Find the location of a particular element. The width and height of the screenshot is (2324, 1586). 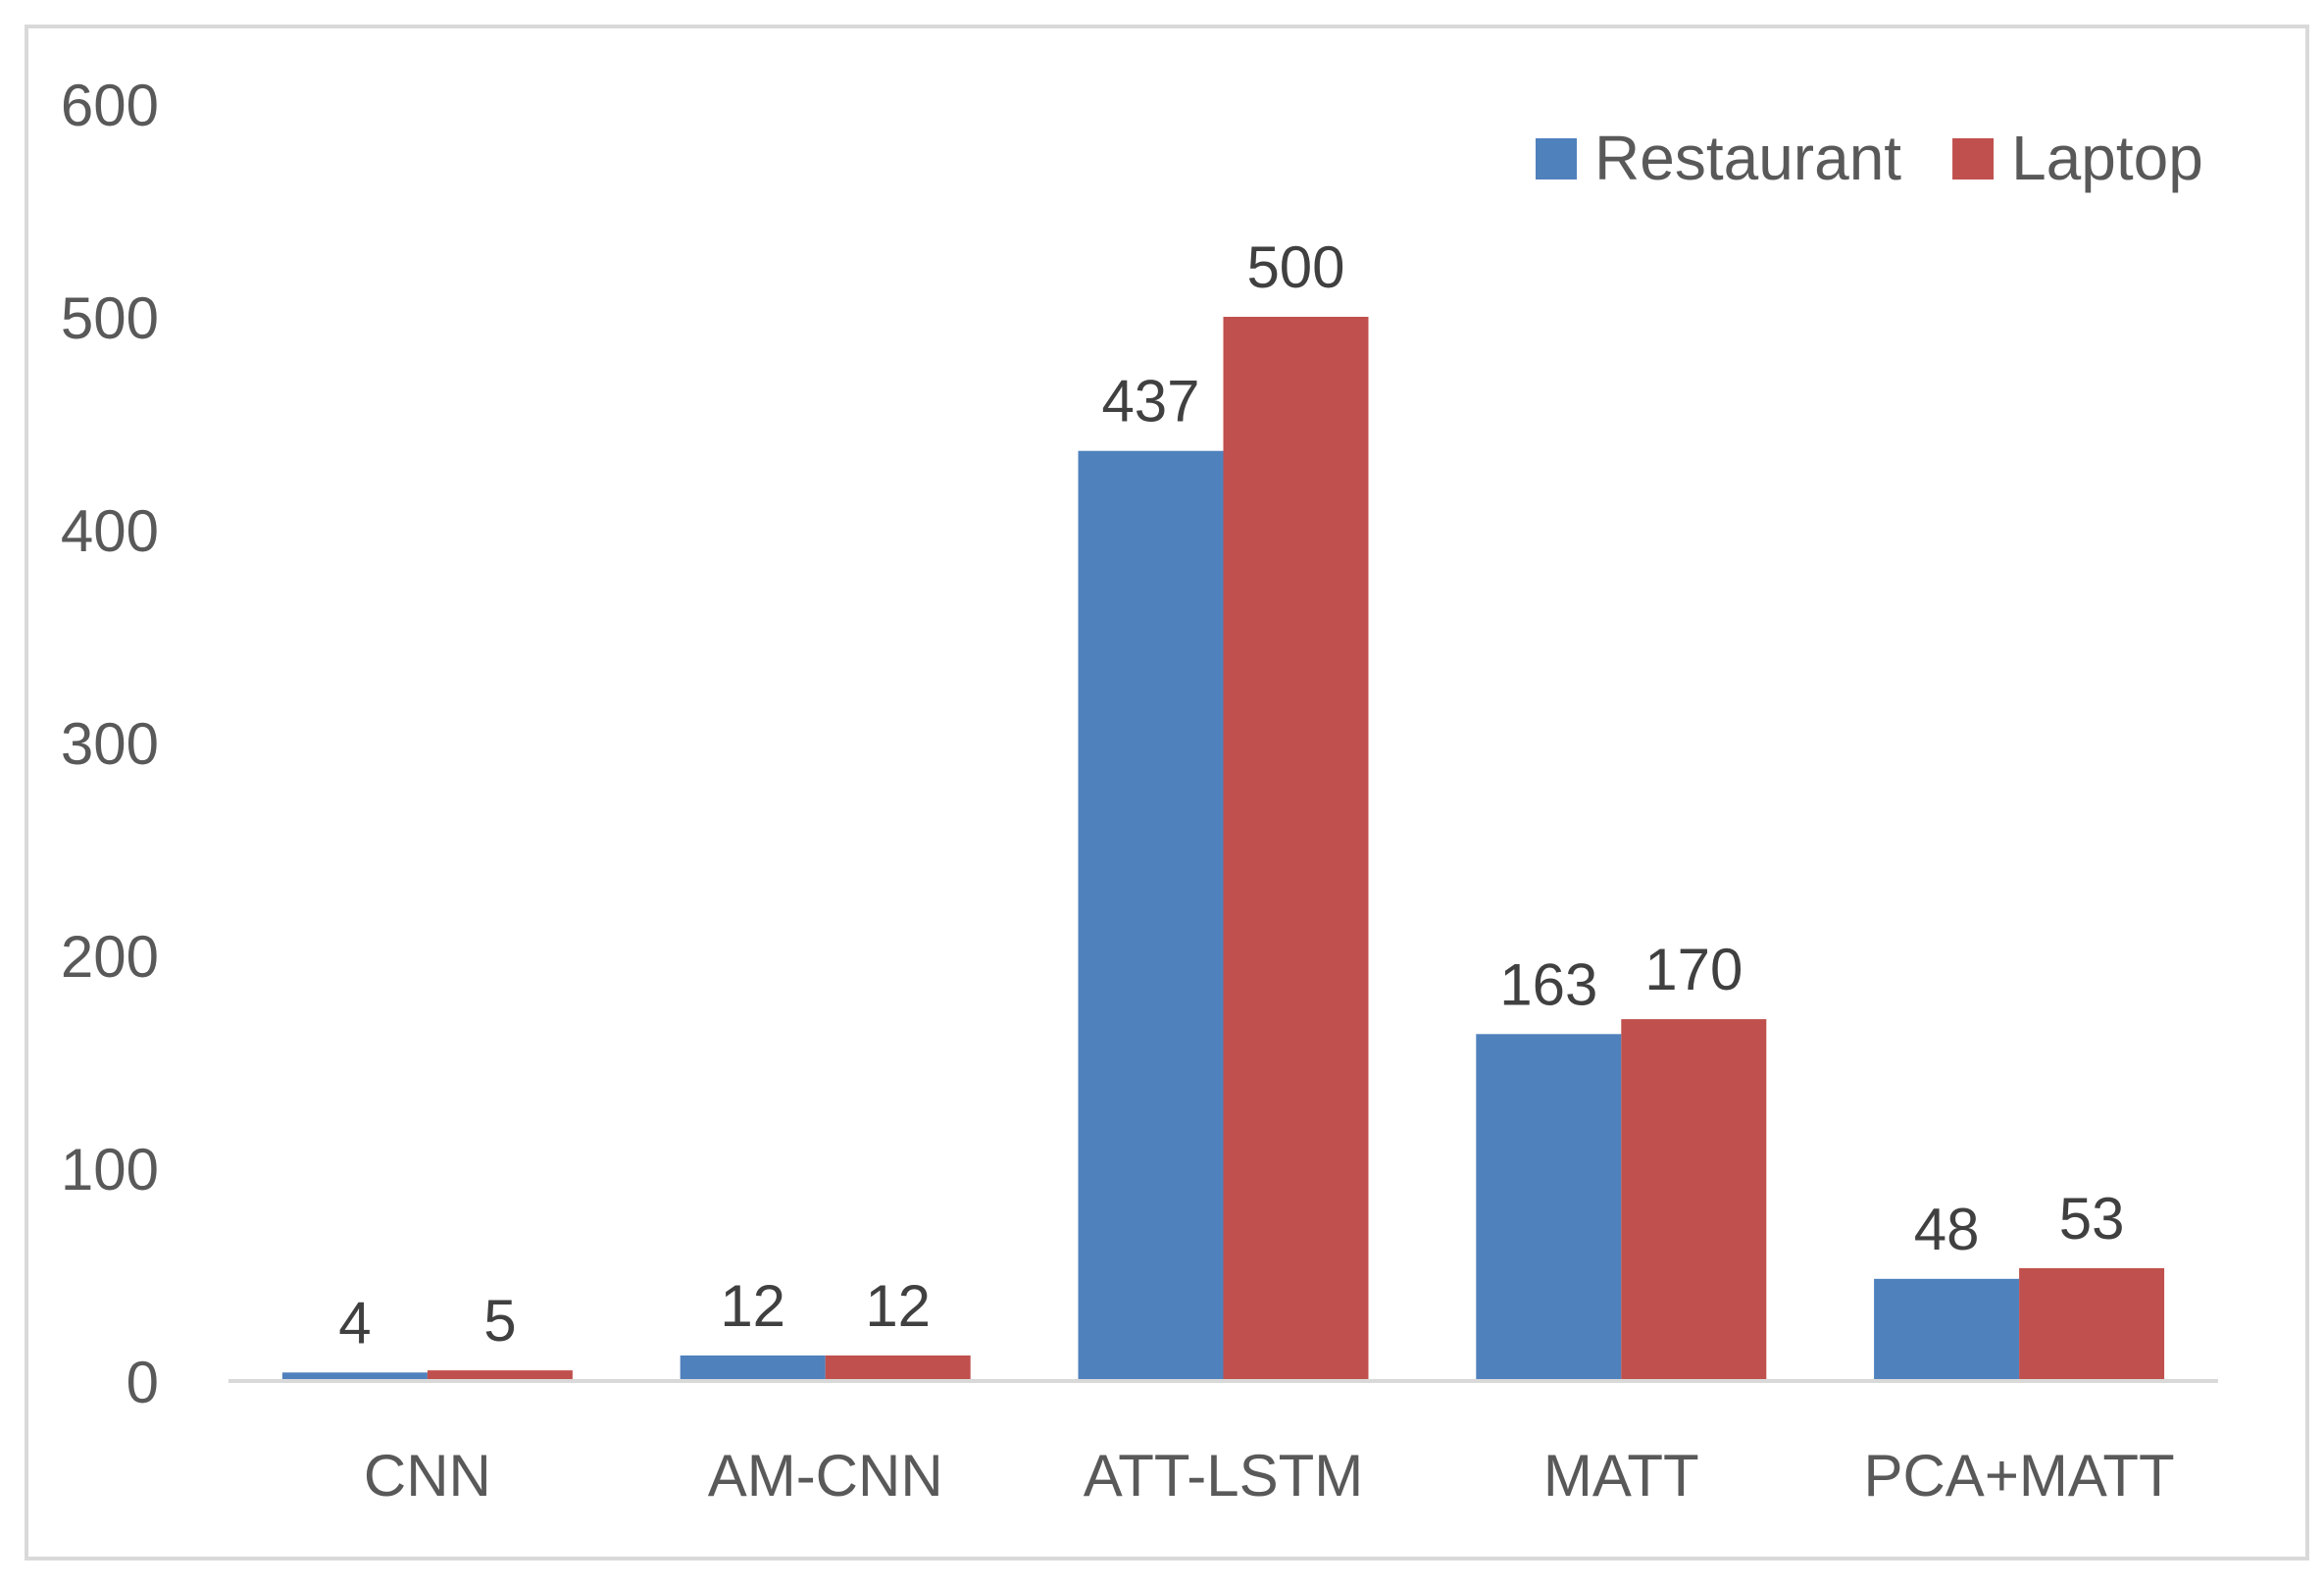

y-axis-ticks: 0 100 200 300 400 500 600 is located at coordinates (110, 744).